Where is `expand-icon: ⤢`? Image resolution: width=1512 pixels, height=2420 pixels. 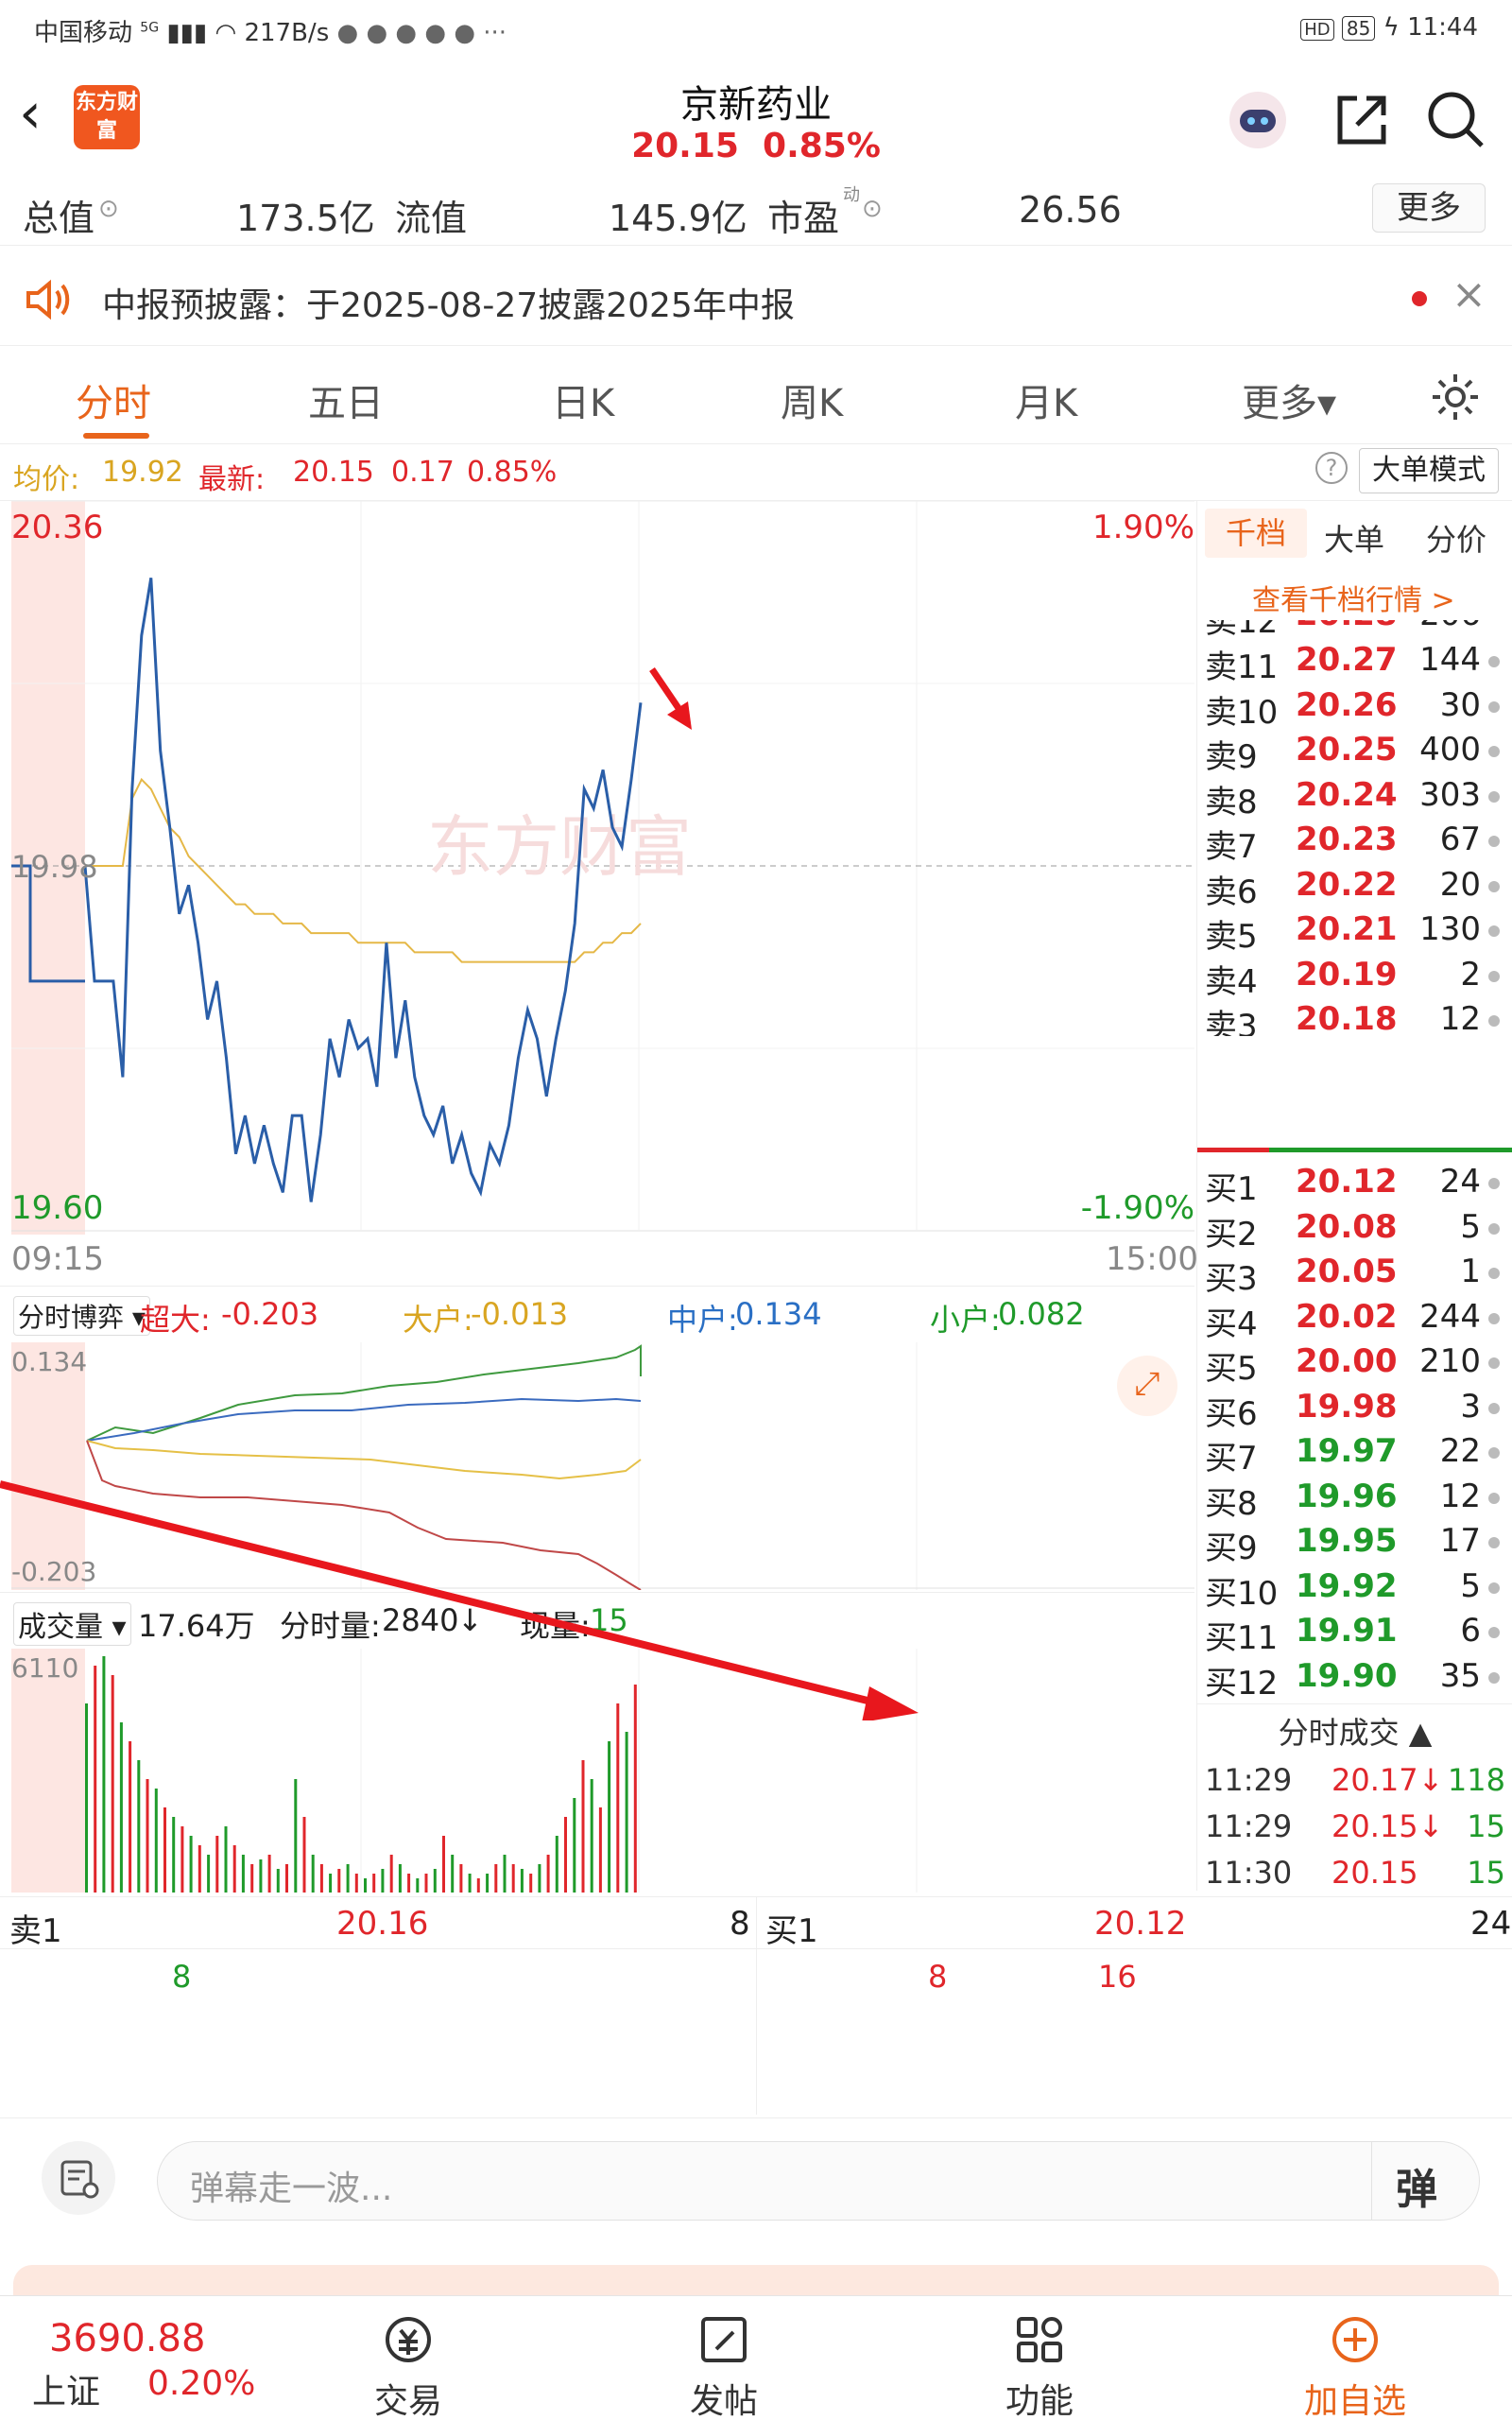
expand-icon: ⤢ is located at coordinates (1147, 1386).